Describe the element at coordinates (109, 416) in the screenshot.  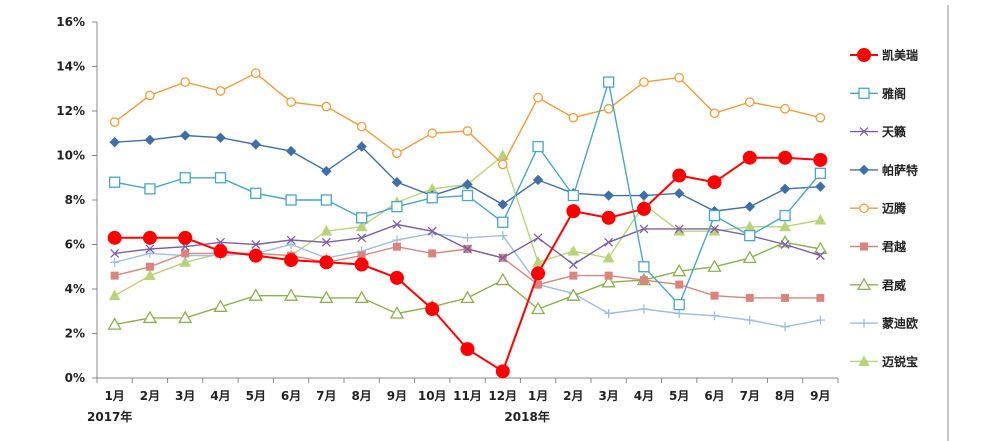
I see `year-label: 2017年` at that location.